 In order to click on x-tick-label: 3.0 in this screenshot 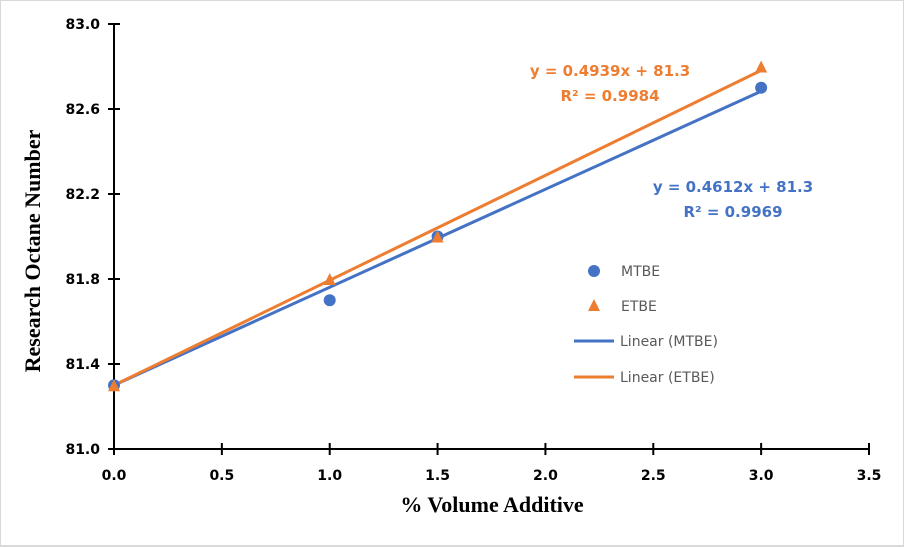, I will do `click(761, 476)`.